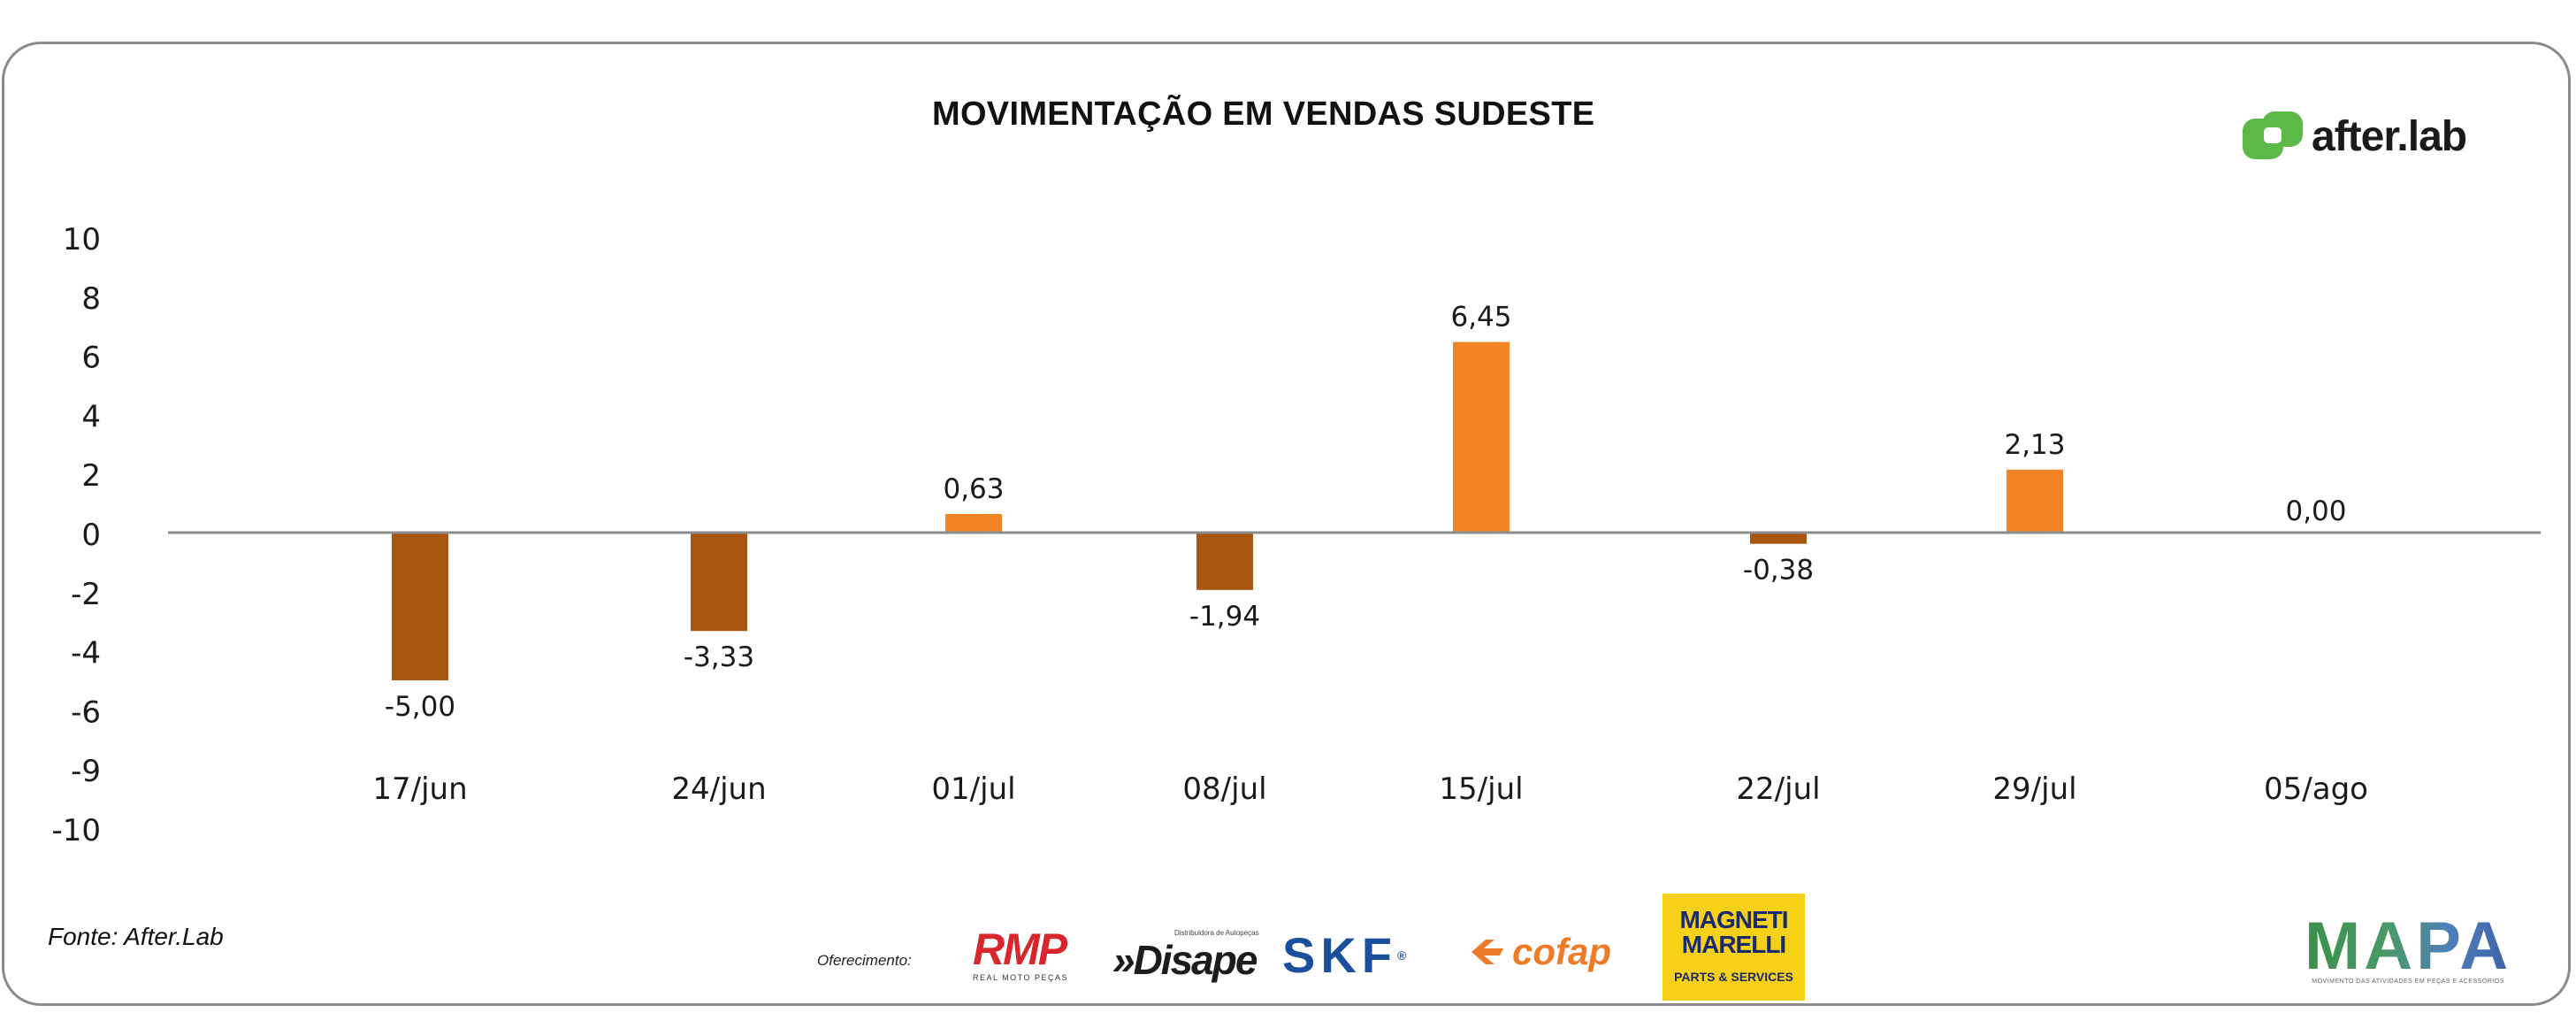  I want to click on y-tick-label: 4, so click(91, 416).